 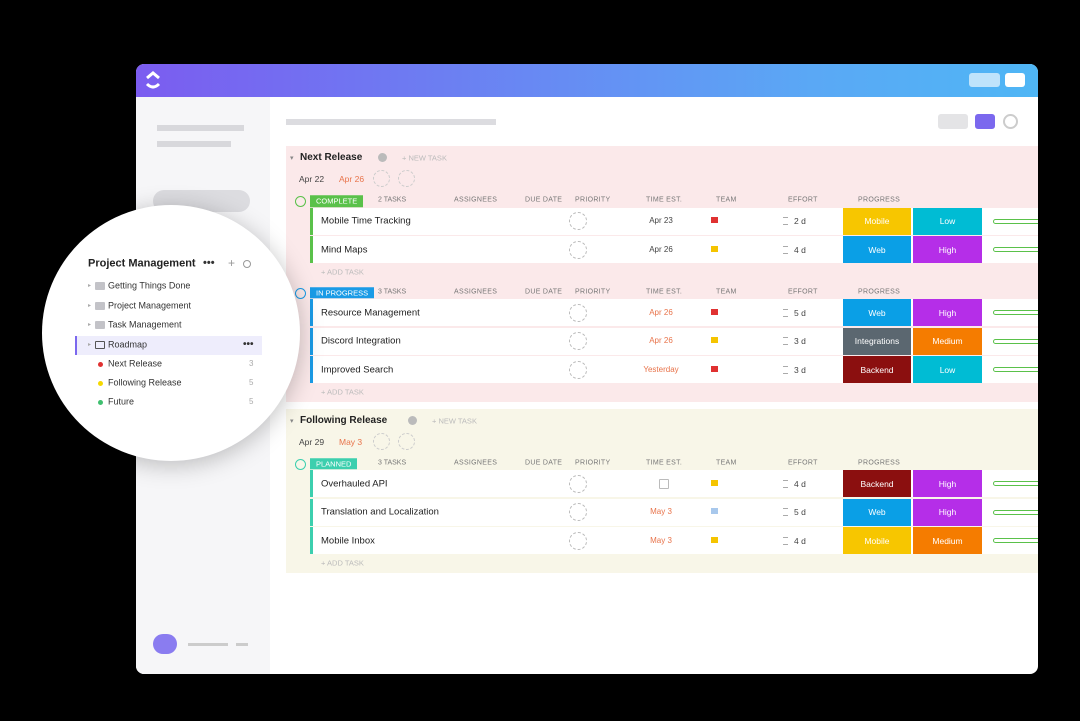 I want to click on task-name: Mind Maps, so click(x=344, y=249).